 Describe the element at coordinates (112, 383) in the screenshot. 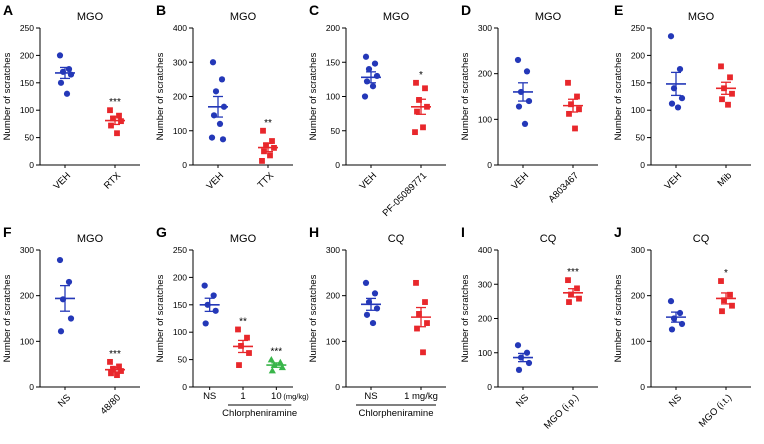

I see `group-48/80: *** 48/80` at that location.